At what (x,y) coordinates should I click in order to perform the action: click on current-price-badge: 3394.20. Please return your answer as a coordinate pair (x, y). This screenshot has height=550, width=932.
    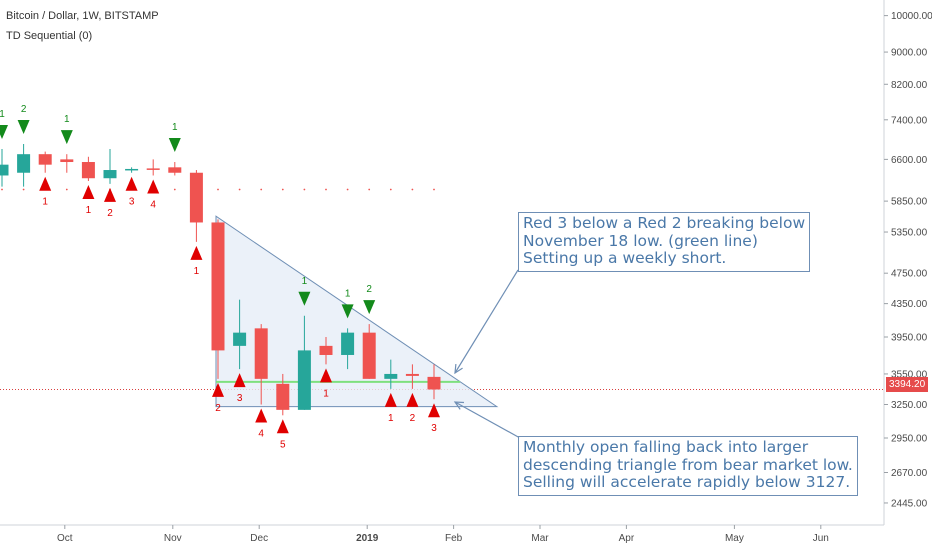
    Looking at the image, I should click on (907, 384).